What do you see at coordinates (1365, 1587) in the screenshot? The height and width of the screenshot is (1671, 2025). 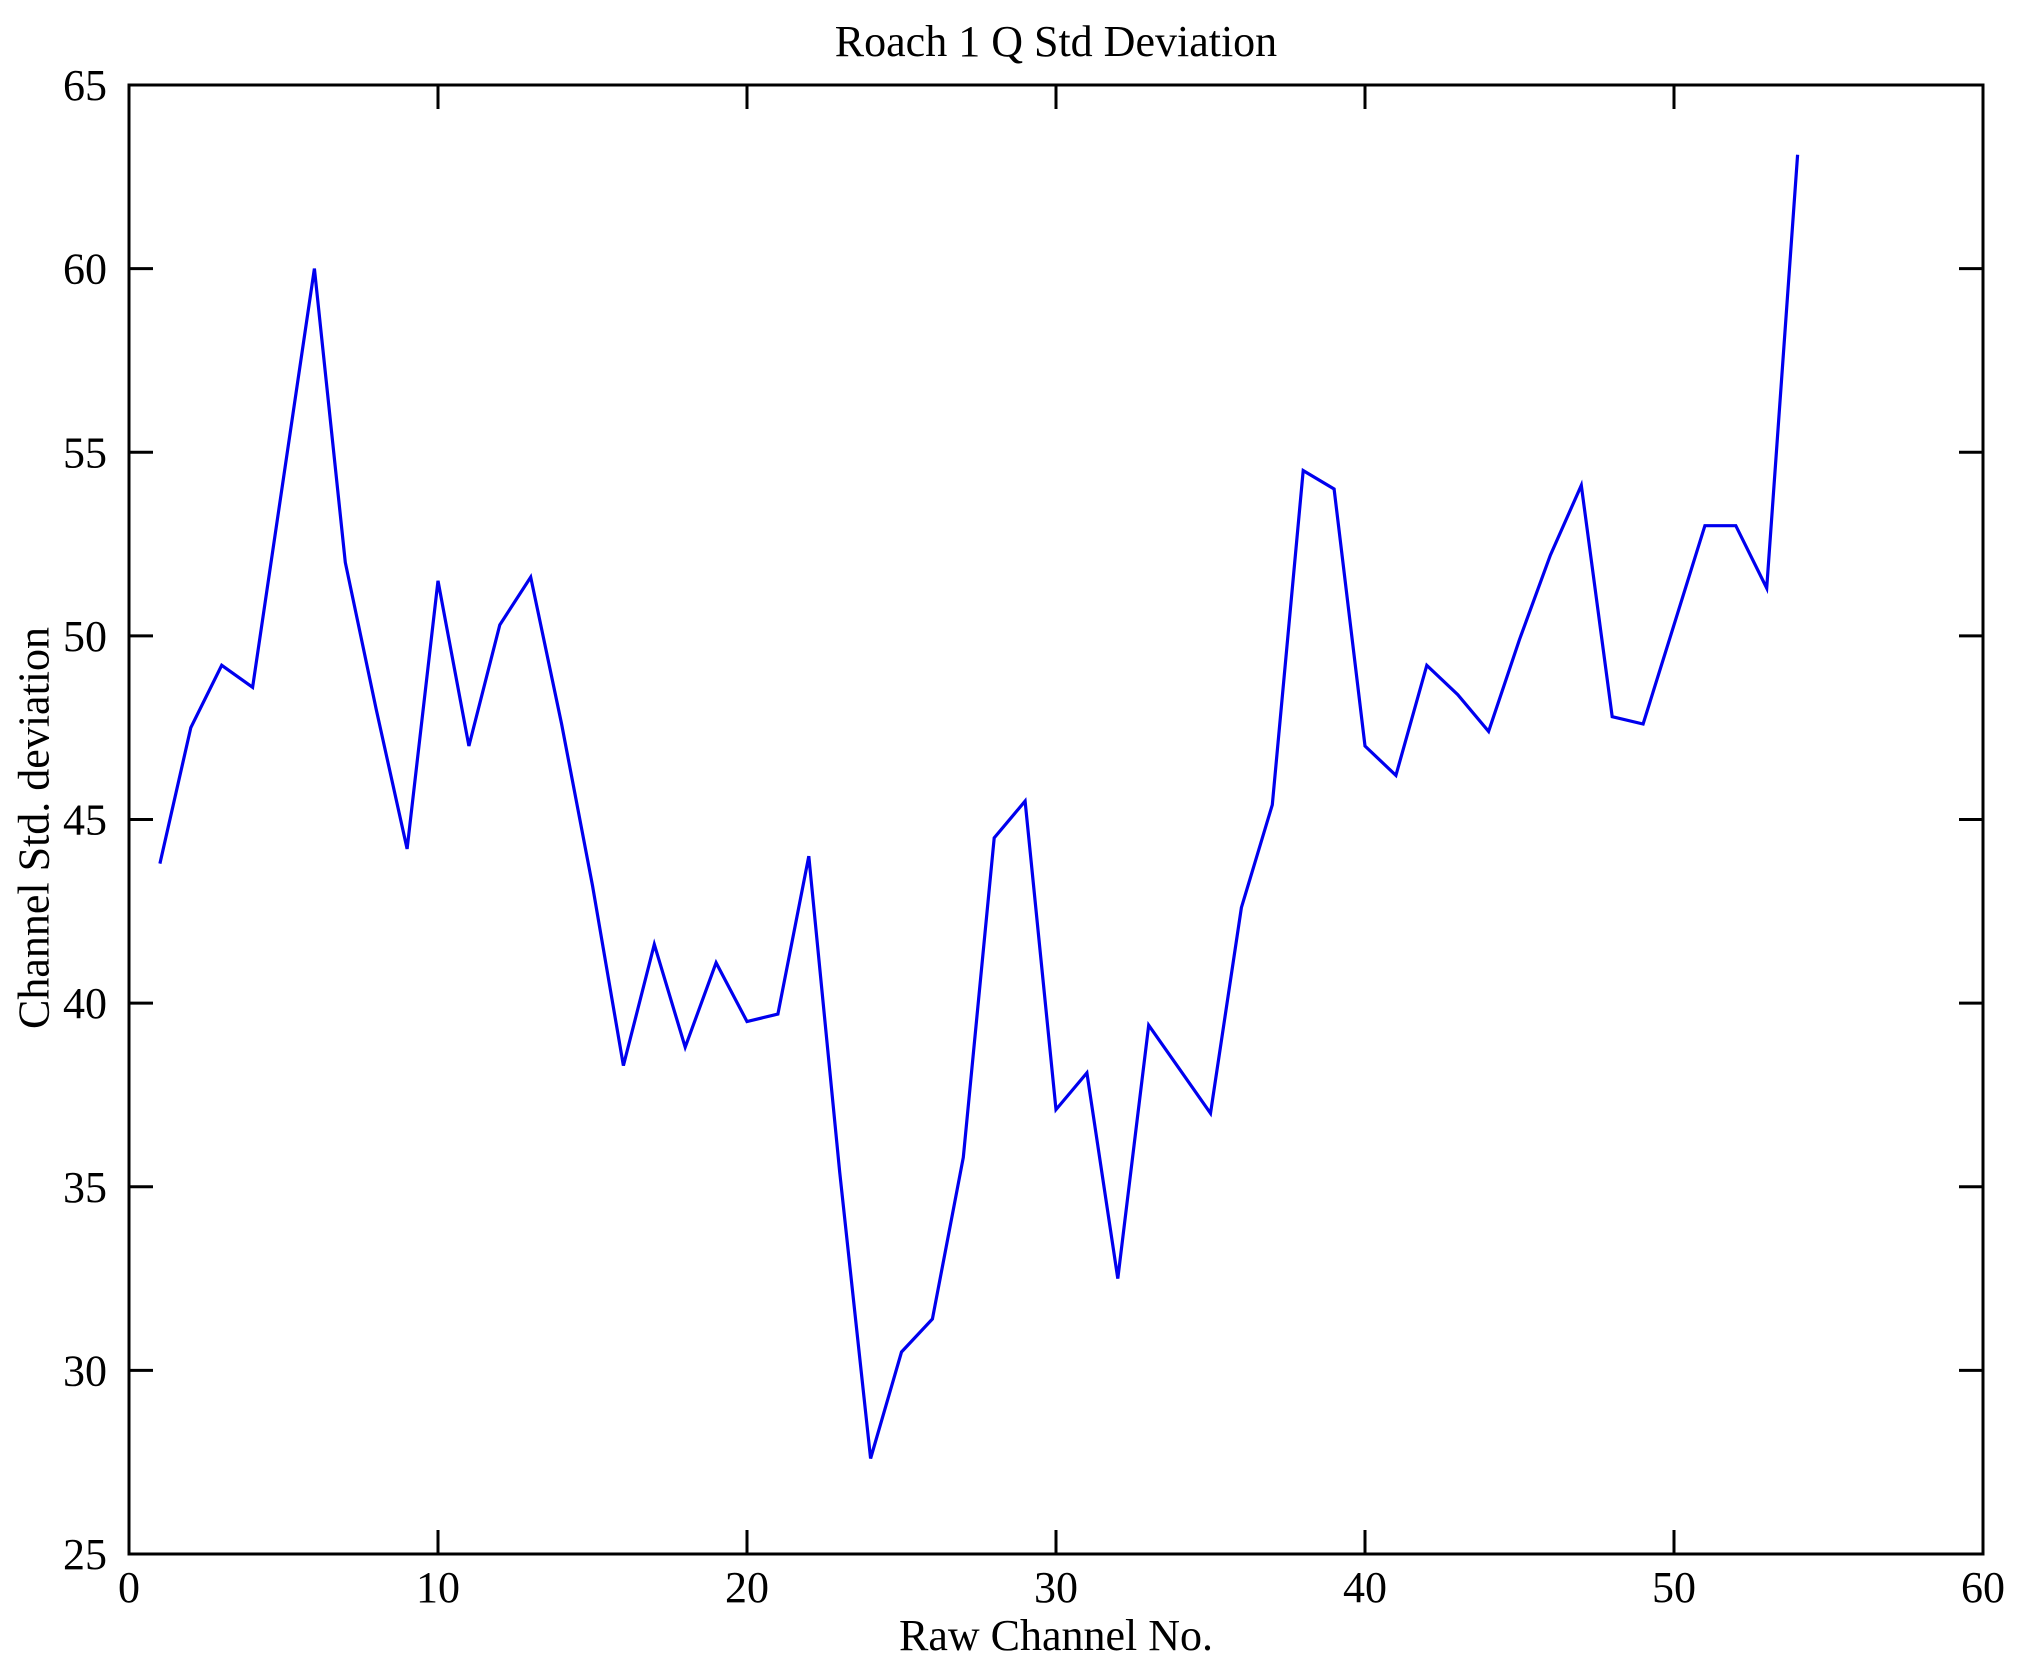 I see `x-tick-label: 40` at bounding box center [1365, 1587].